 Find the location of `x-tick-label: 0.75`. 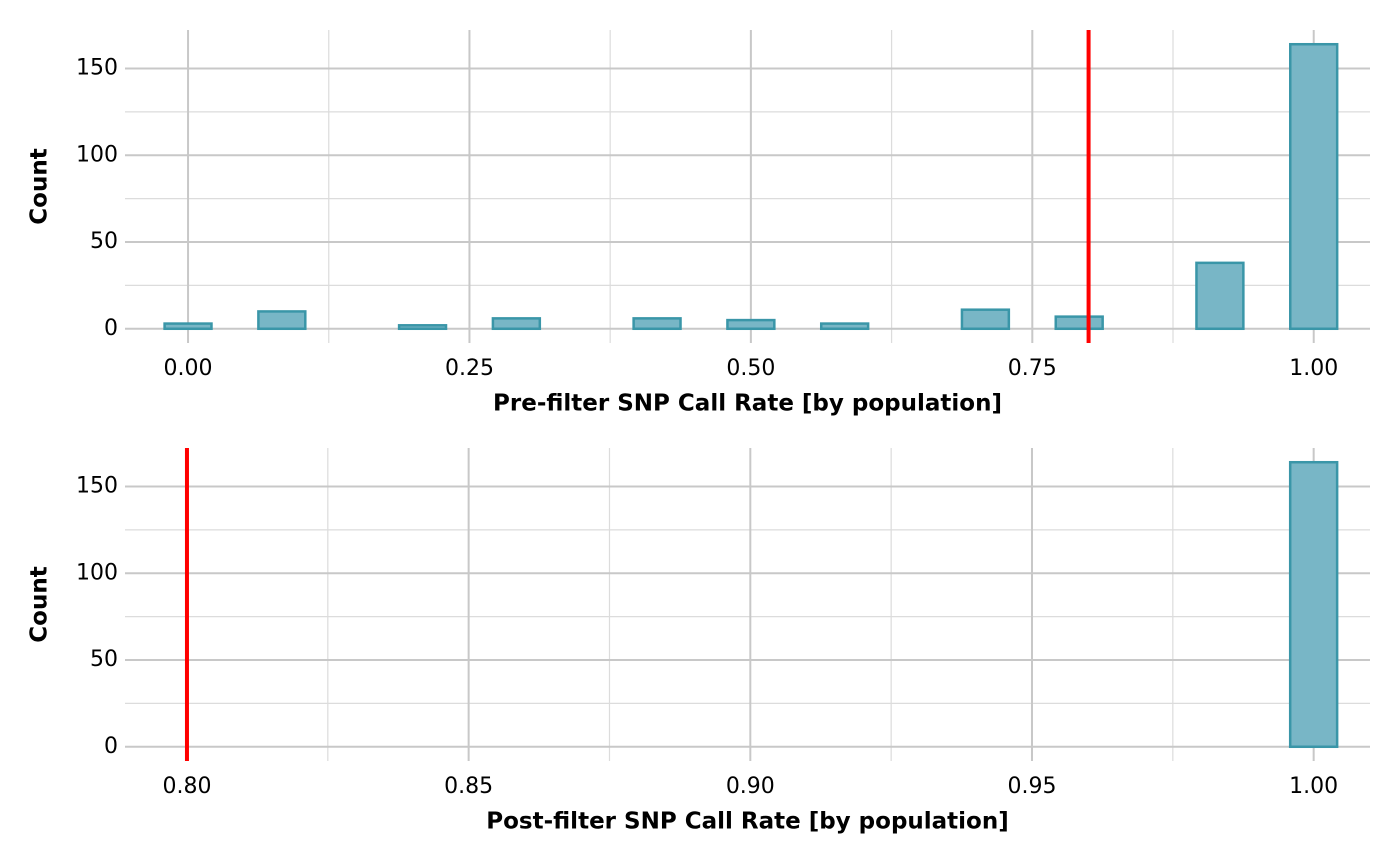

x-tick-label: 0.75 is located at coordinates (1032, 368).